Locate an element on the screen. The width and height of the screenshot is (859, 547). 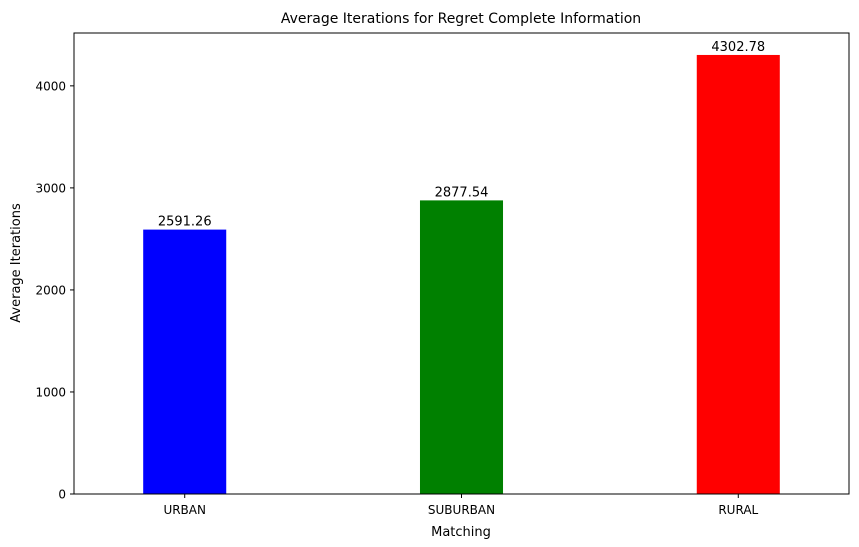
bar-value-label: 2877.54 is located at coordinates (462, 192).